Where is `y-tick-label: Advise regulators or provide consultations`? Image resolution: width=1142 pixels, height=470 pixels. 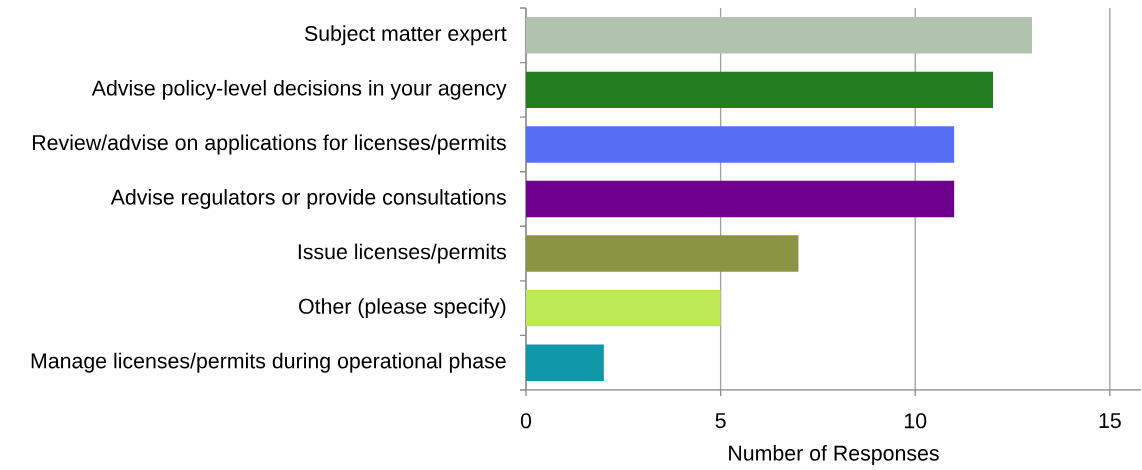
y-tick-label: Advise regulators or provide consultations is located at coordinates (308, 199).